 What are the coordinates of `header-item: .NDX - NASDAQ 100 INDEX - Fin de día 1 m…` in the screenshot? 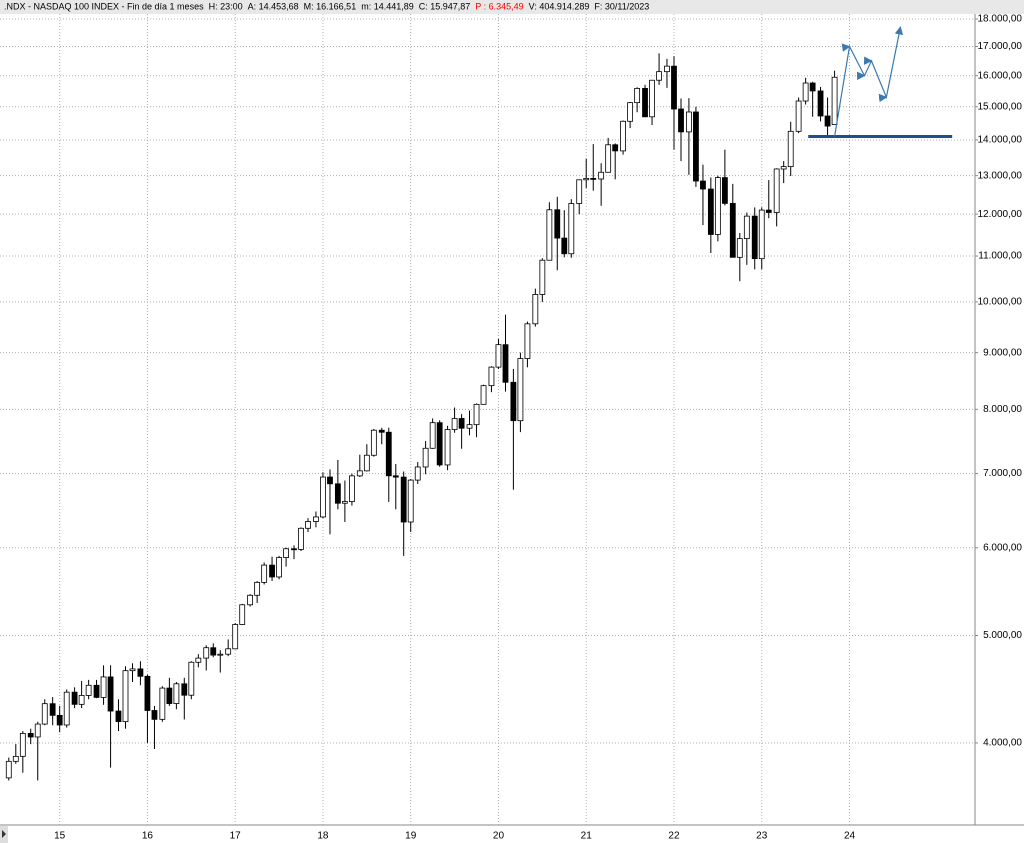 It's located at (104, 6).